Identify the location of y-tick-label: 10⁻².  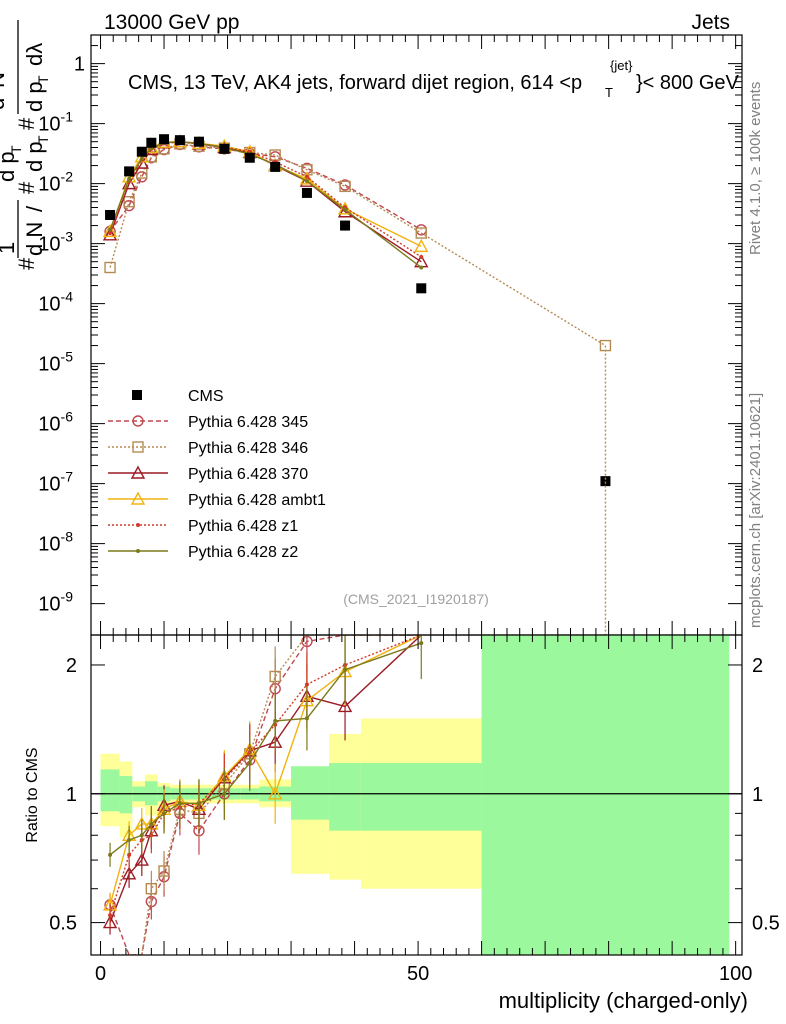
(55, 182).